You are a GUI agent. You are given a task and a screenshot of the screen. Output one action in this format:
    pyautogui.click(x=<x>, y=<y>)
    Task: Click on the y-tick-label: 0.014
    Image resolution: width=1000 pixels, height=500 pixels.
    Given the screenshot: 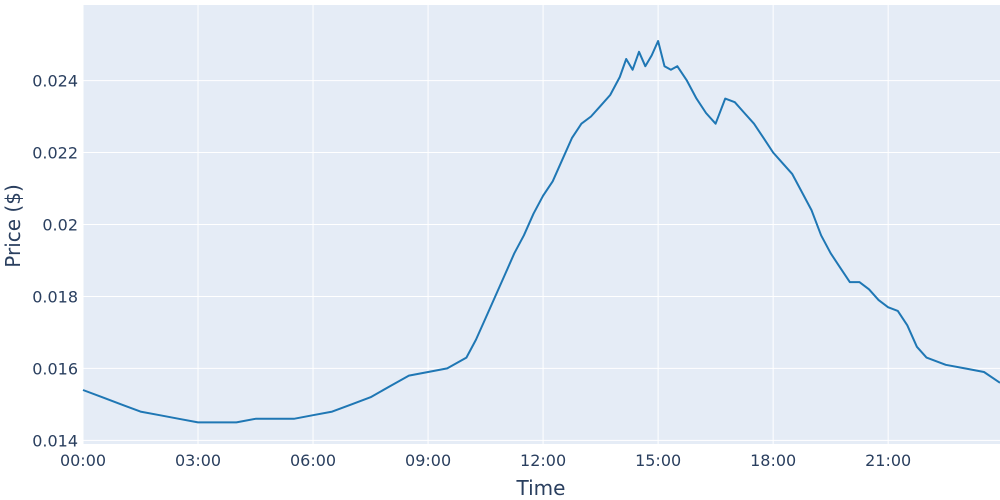 What is the action you would take?
    pyautogui.click(x=55, y=440)
    